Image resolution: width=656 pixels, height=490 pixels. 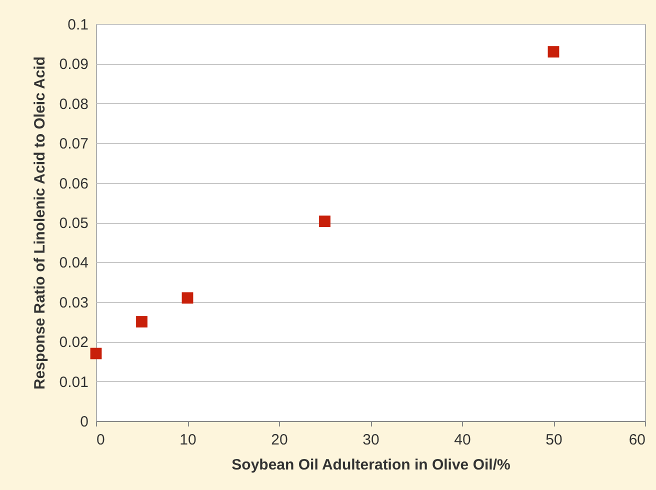 What do you see at coordinates (462, 440) in the screenshot?
I see `x-tick-label: 40` at bounding box center [462, 440].